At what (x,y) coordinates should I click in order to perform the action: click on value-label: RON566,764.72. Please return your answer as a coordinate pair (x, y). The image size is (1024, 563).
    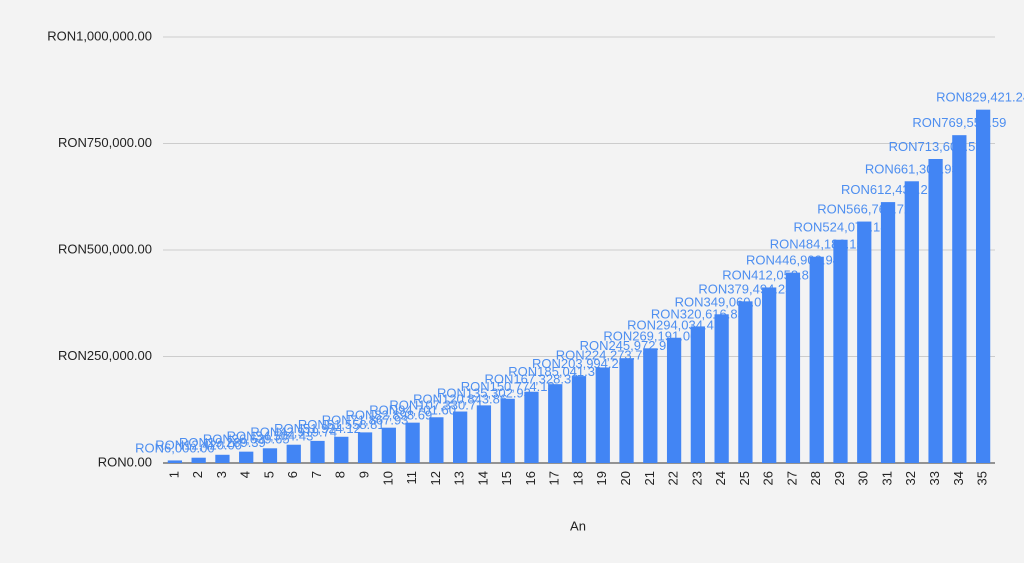
    Looking at the image, I should click on (864, 209).